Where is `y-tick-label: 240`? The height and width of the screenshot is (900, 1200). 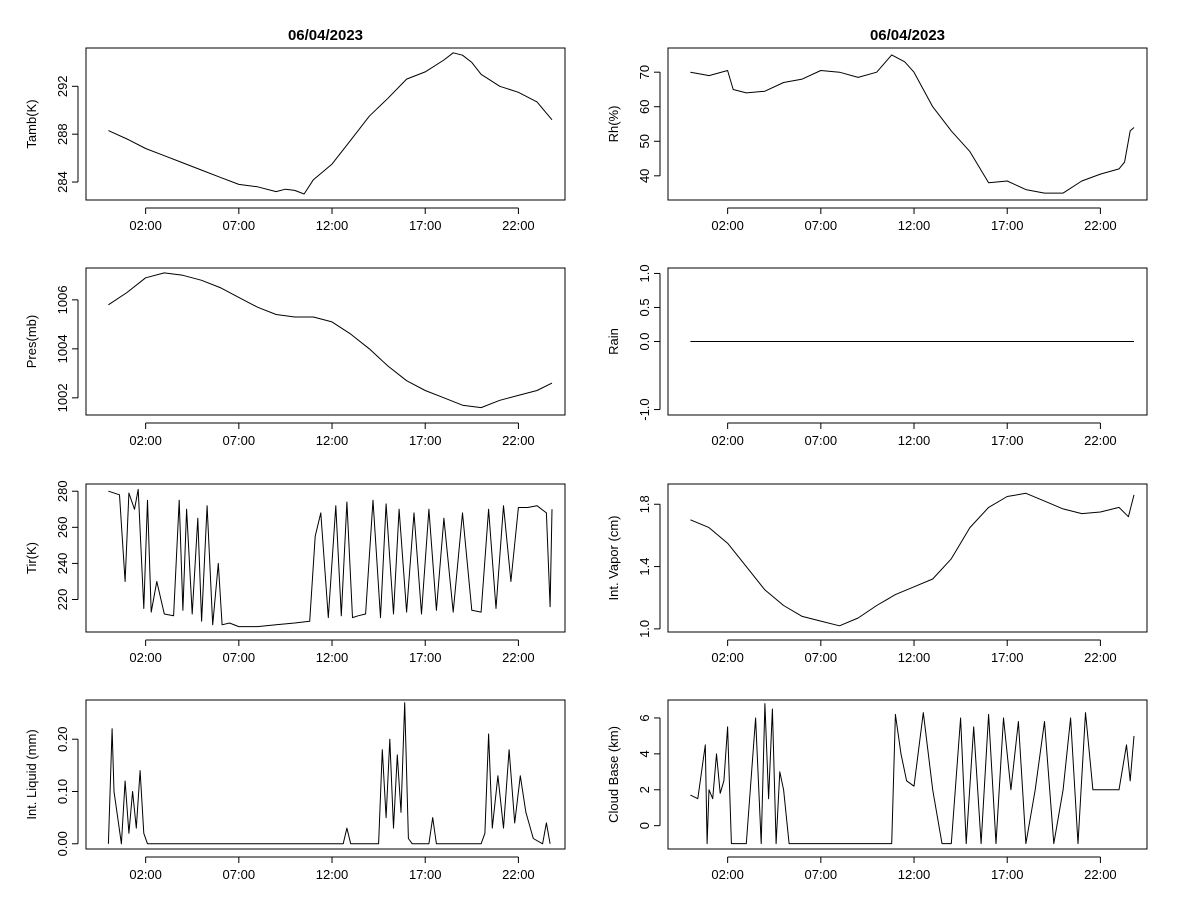 y-tick-label: 240 is located at coordinates (62, 564).